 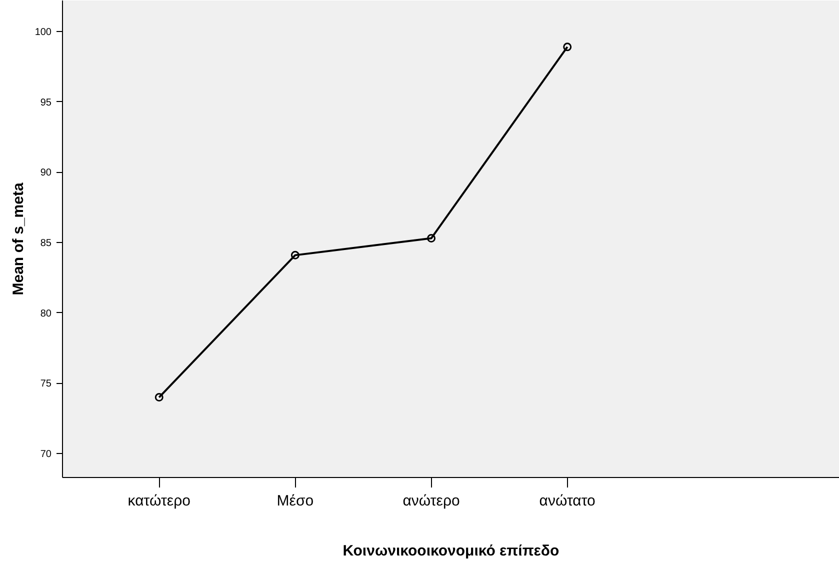 What do you see at coordinates (431, 501) in the screenshot?
I see `x-tick-label: ανώτερο` at bounding box center [431, 501].